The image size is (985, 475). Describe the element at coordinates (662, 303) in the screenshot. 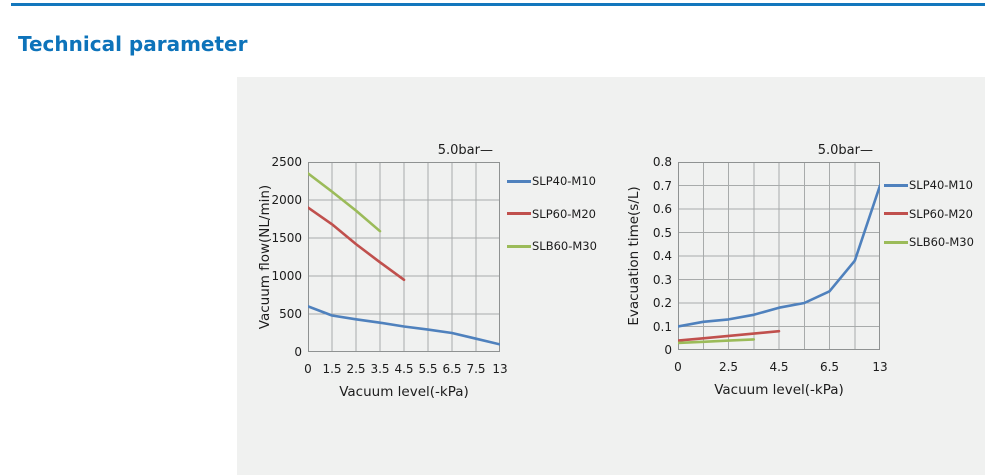

I see `y-tick-label: 0.2` at that location.